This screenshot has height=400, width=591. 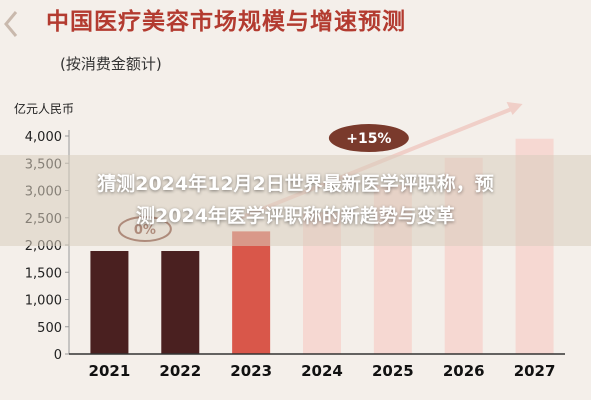 I want to click on x-tick-label: 2027, so click(x=535, y=371).